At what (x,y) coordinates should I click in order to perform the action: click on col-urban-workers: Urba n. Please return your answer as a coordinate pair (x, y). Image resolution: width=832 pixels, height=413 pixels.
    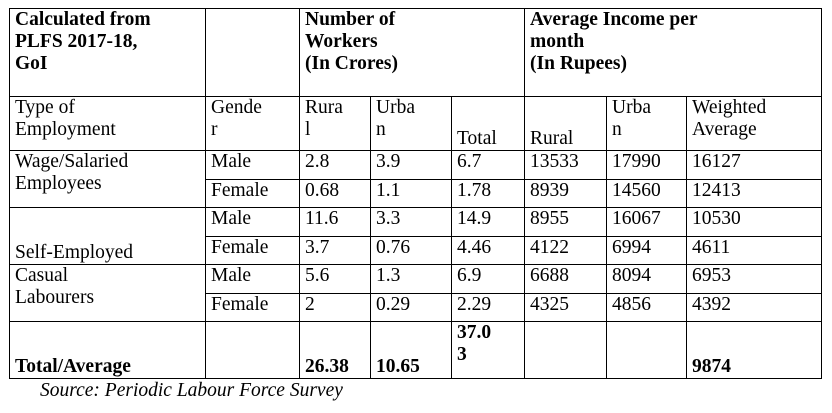
    Looking at the image, I should click on (411, 123).